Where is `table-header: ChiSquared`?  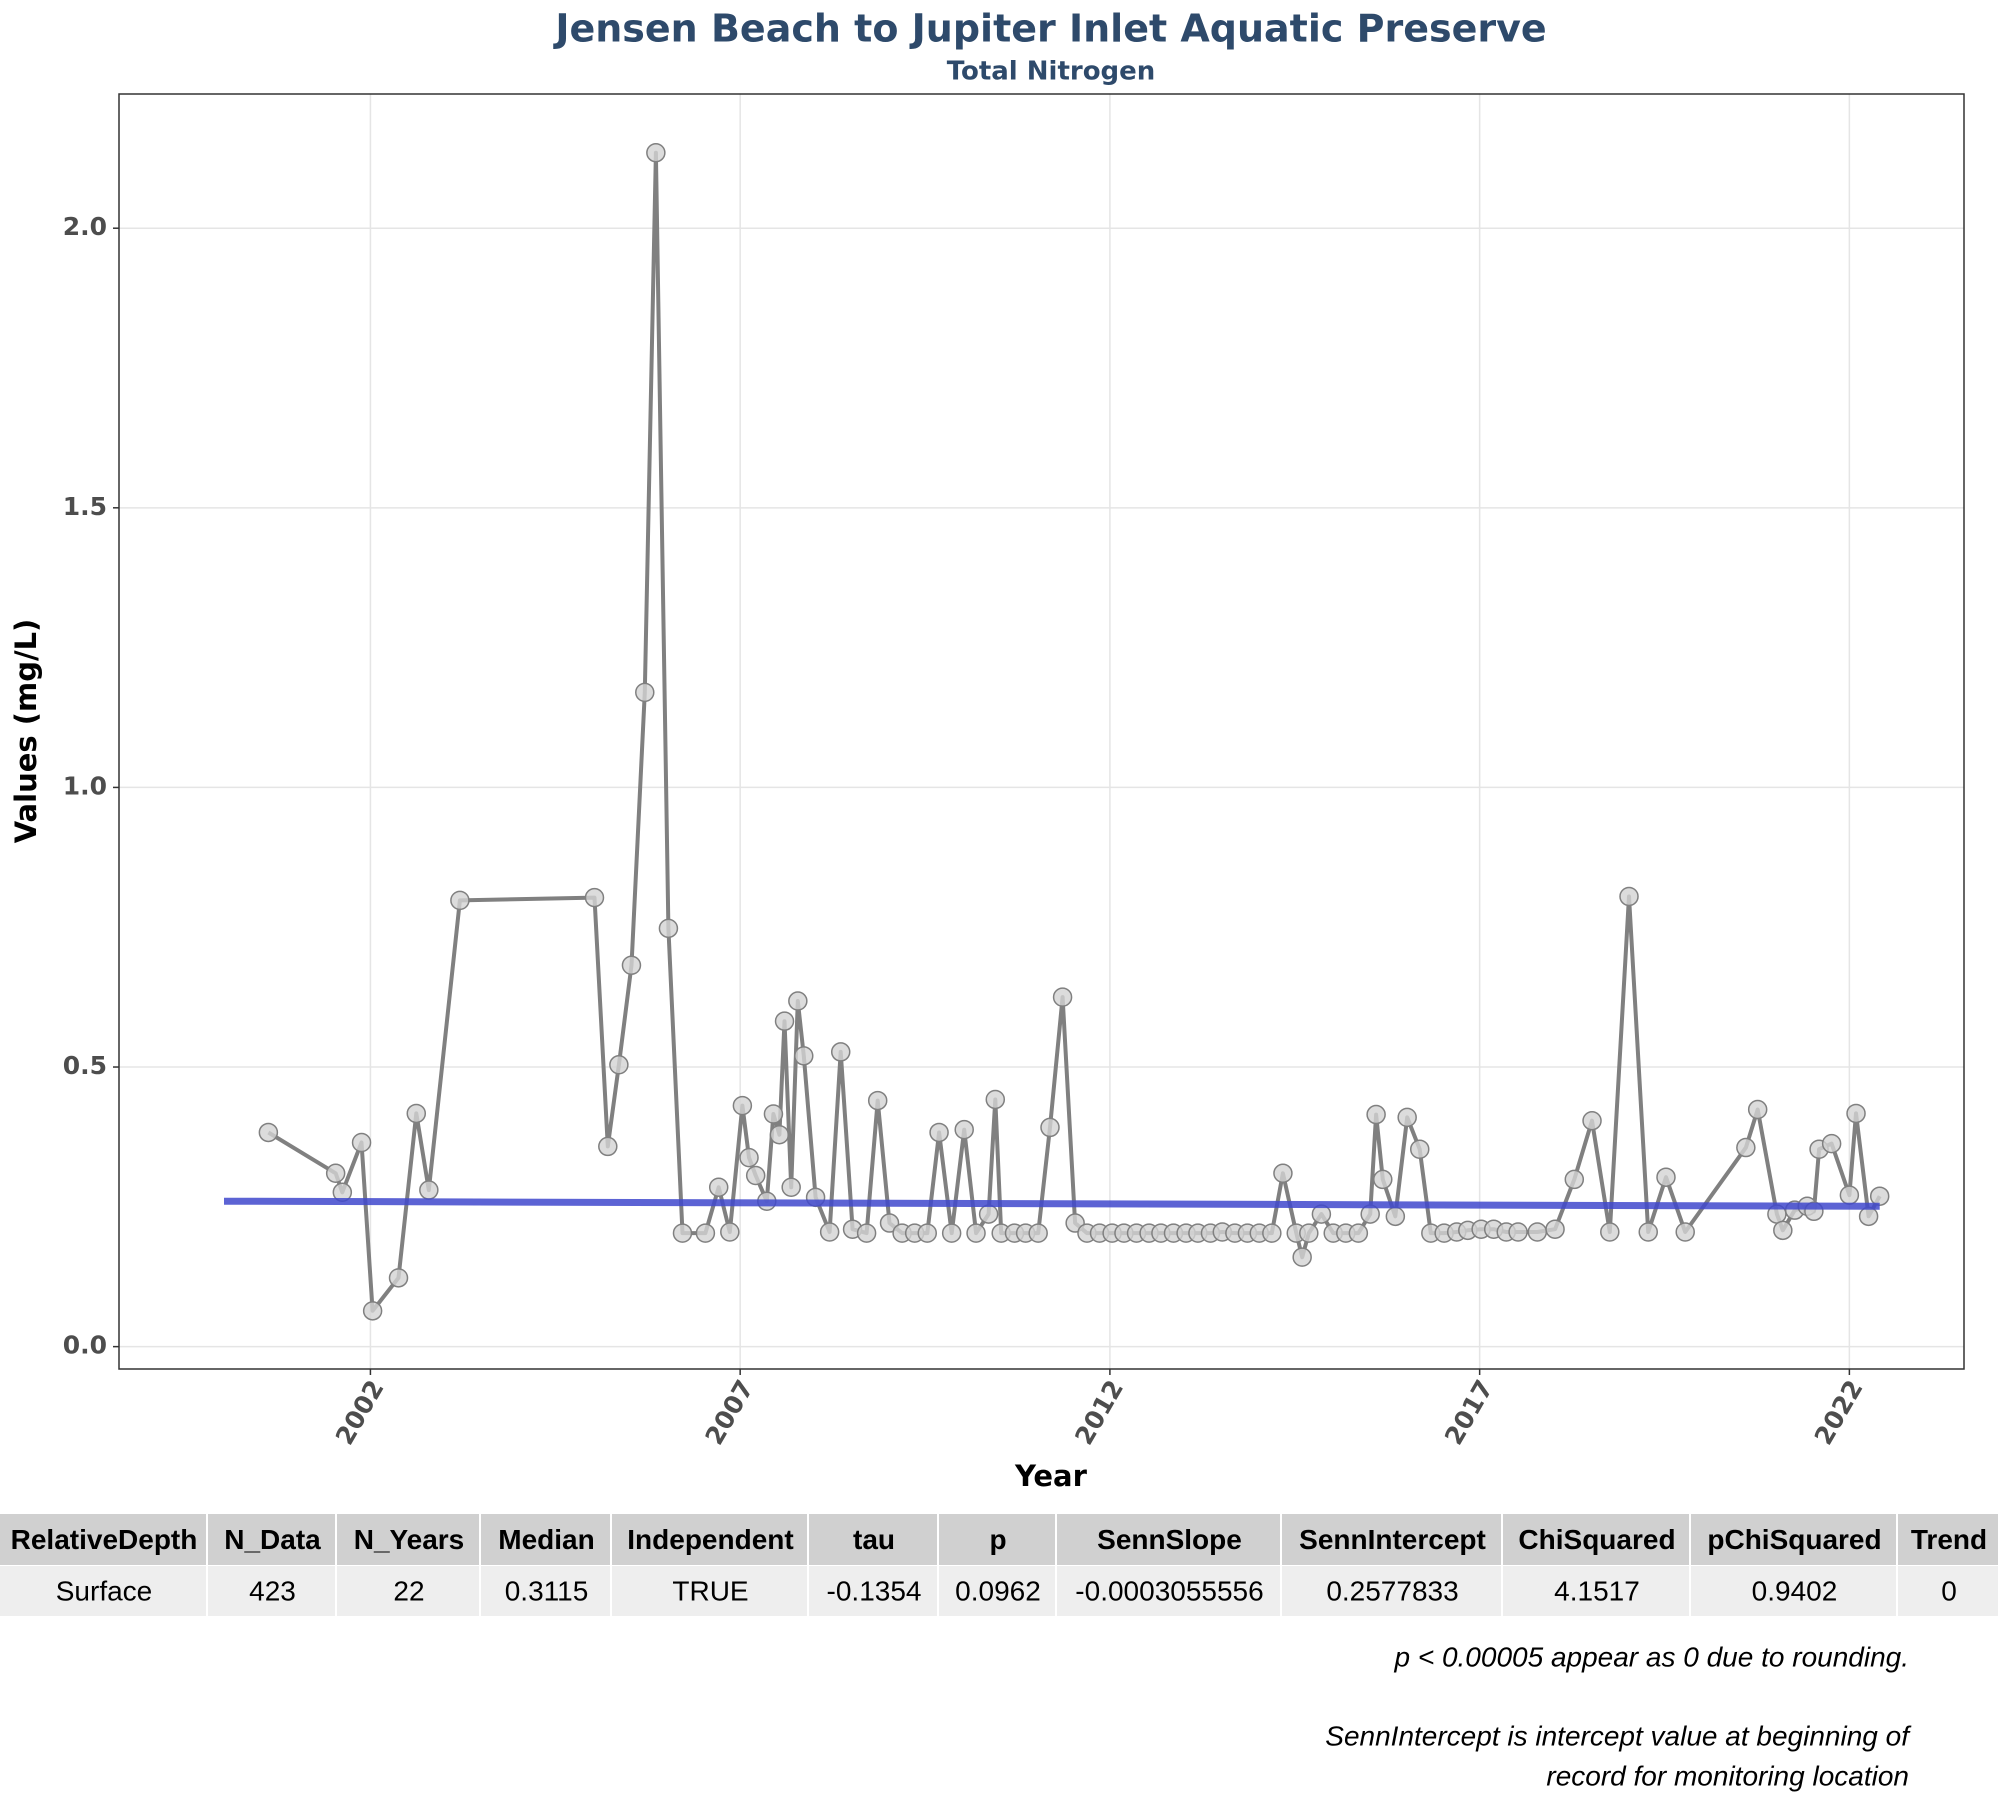
table-header: ChiSquared is located at coordinates (1596, 1539).